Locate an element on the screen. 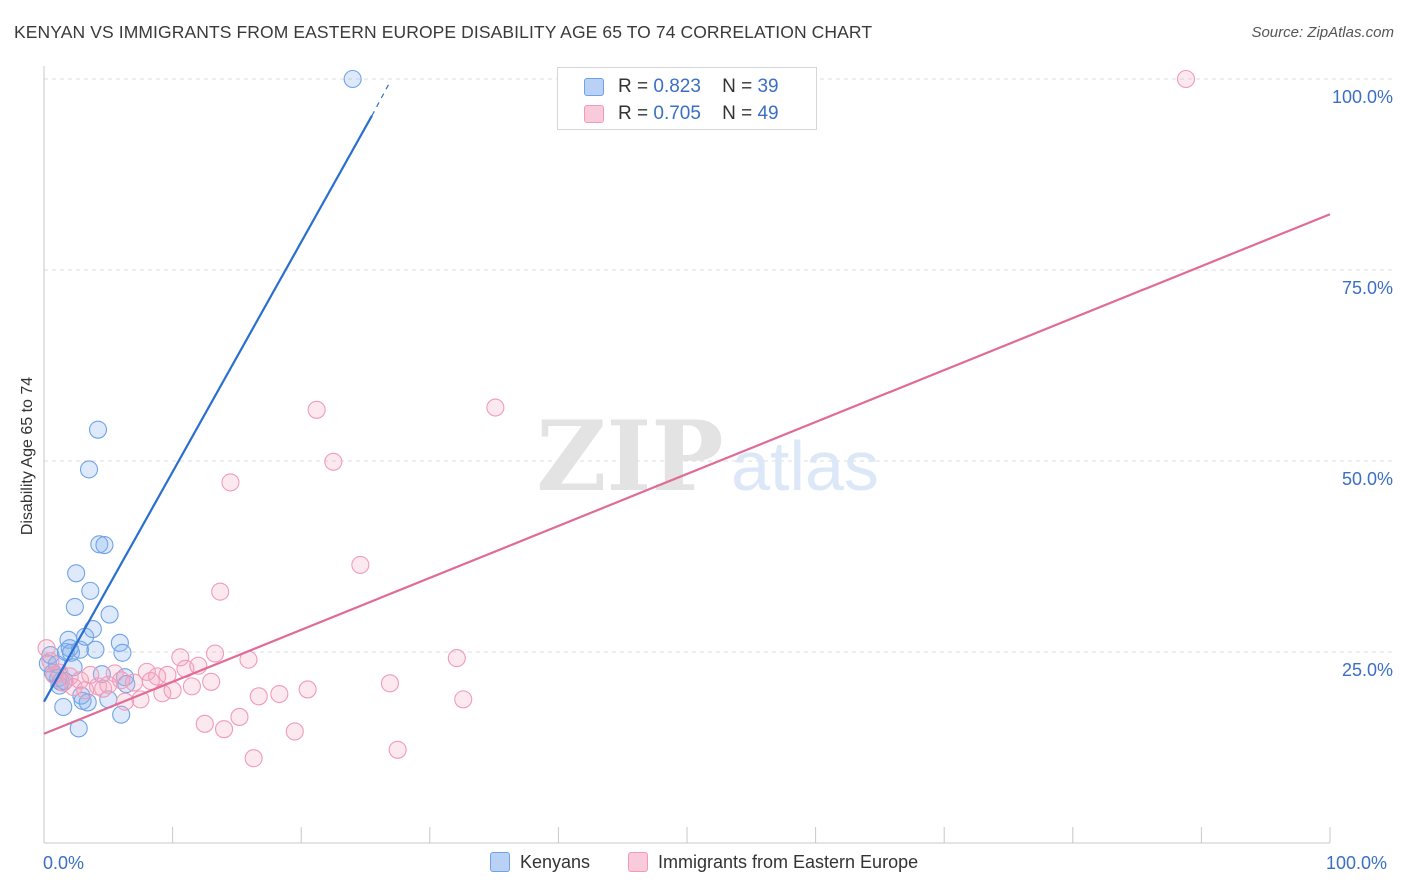 The height and width of the screenshot is (892, 1406). legend-item-eastern-europe: Immigrants from Eastern Europe is located at coordinates (773, 862).